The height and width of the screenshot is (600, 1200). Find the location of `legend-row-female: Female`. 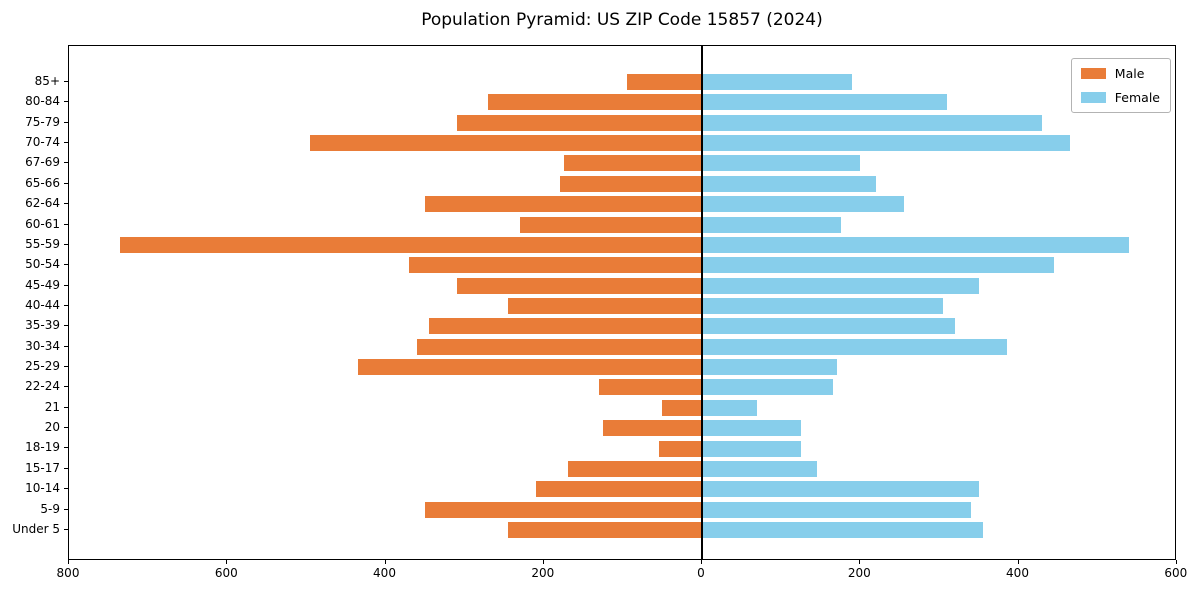

legend-row-female: Female is located at coordinates (1120, 97).